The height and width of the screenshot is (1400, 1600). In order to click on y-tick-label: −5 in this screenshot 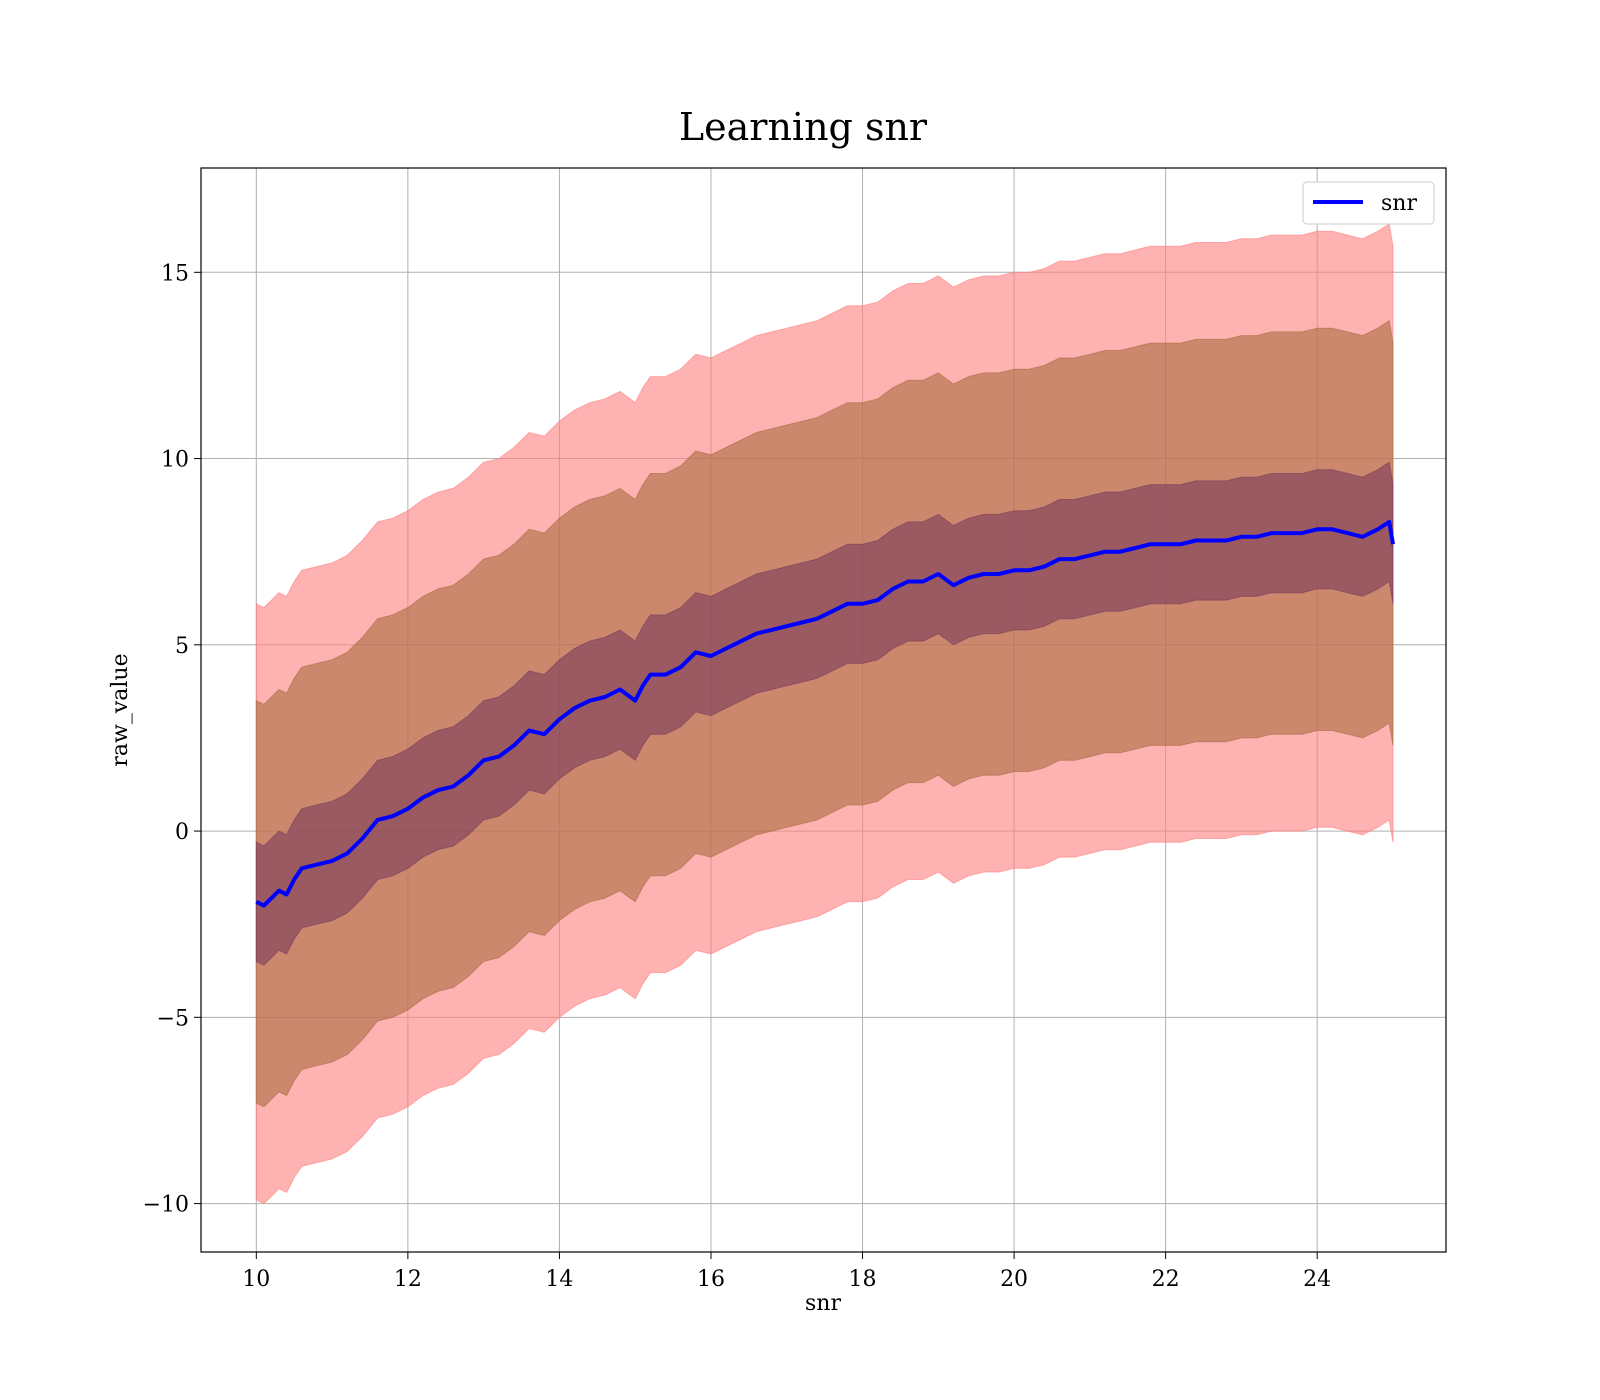, I will do `click(173, 1018)`.